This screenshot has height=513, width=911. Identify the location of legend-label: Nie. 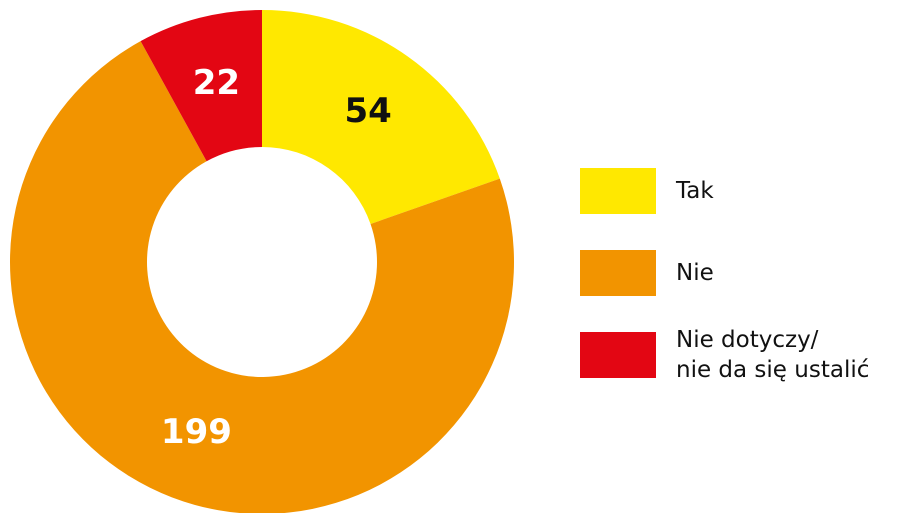
(695, 273).